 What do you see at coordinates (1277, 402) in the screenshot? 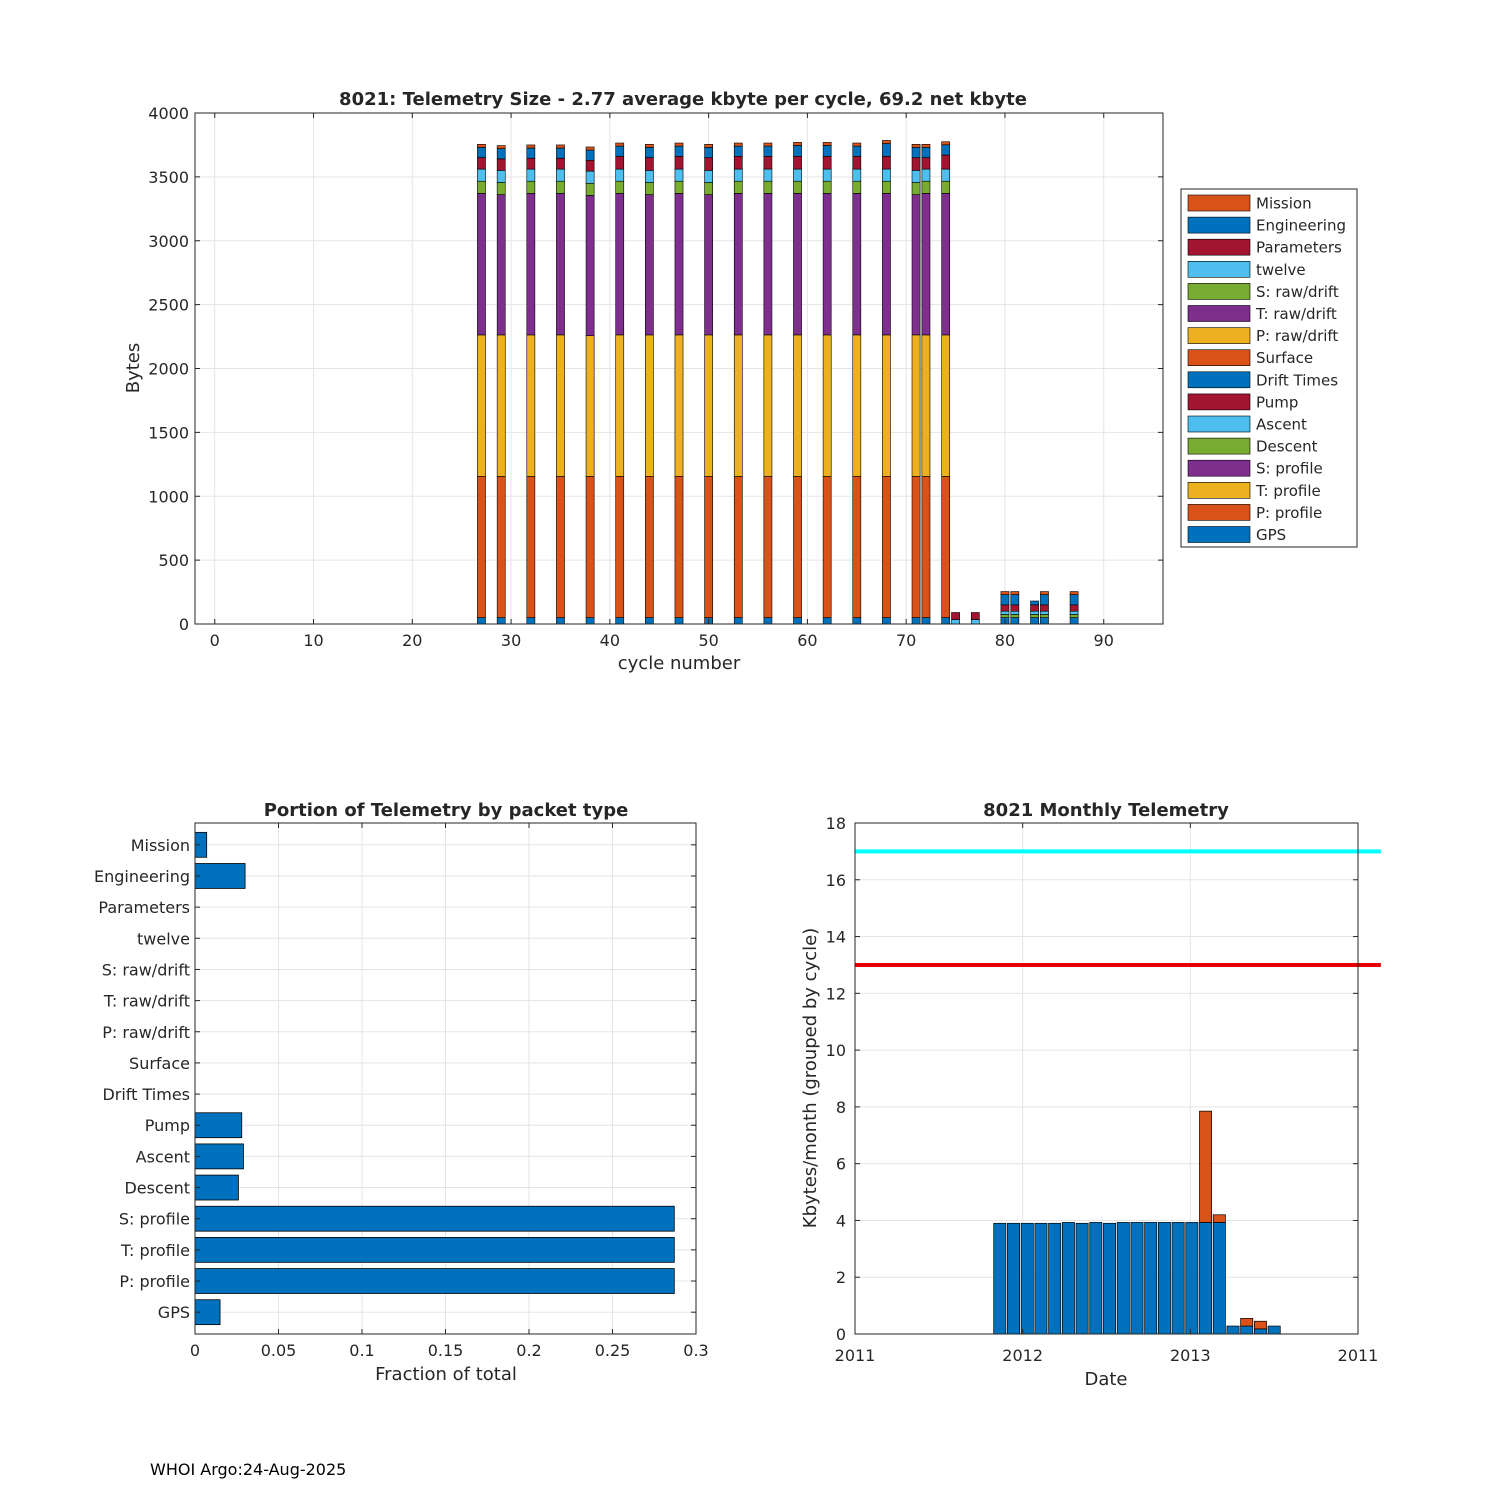
I see `legend-label-pump: Pump` at bounding box center [1277, 402].